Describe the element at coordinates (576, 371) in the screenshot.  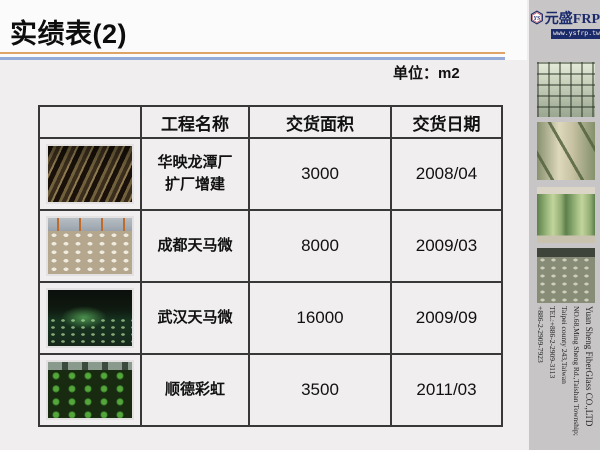
I see `contact-line: NO.68,Ming Sheng Rd.,Taishan Township;` at that location.